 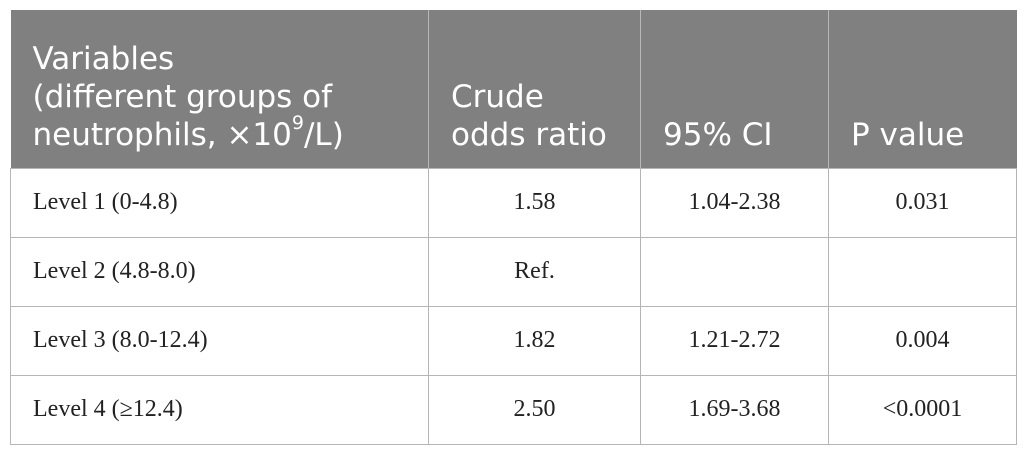 What do you see at coordinates (922, 202) in the screenshot?
I see `row-p-value: 0.031` at bounding box center [922, 202].